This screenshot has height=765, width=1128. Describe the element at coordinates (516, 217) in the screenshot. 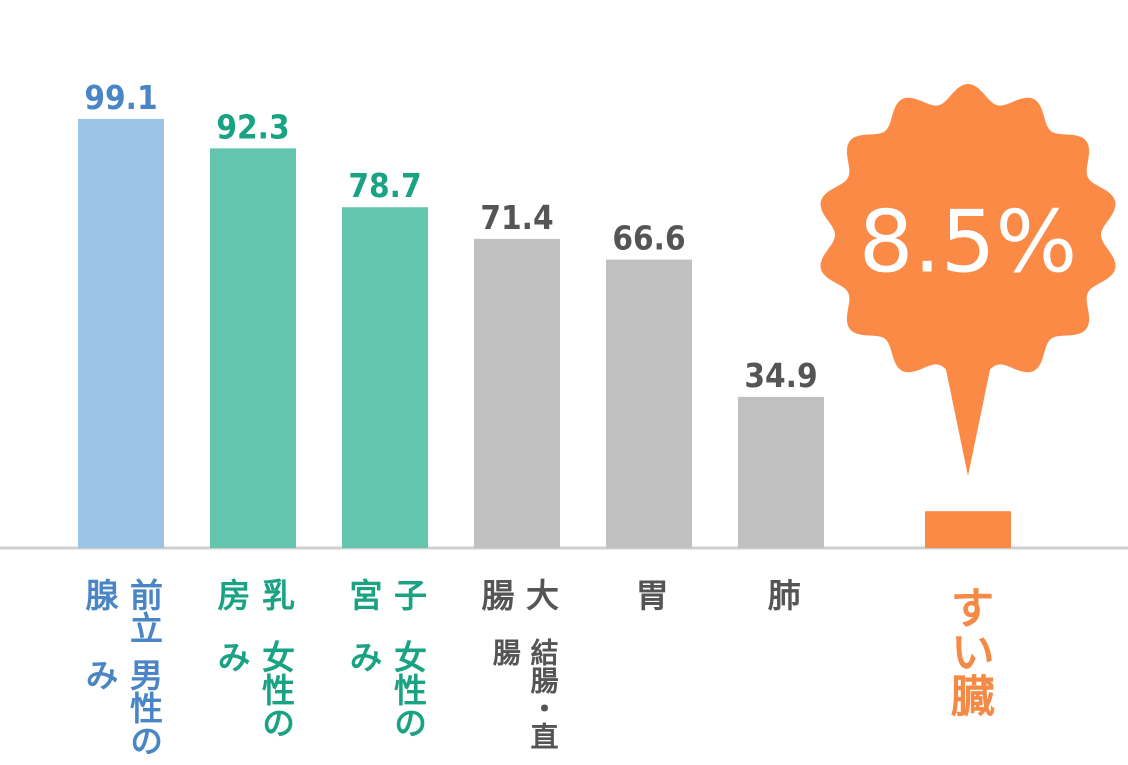

I see `value-label: 71.4` at that location.